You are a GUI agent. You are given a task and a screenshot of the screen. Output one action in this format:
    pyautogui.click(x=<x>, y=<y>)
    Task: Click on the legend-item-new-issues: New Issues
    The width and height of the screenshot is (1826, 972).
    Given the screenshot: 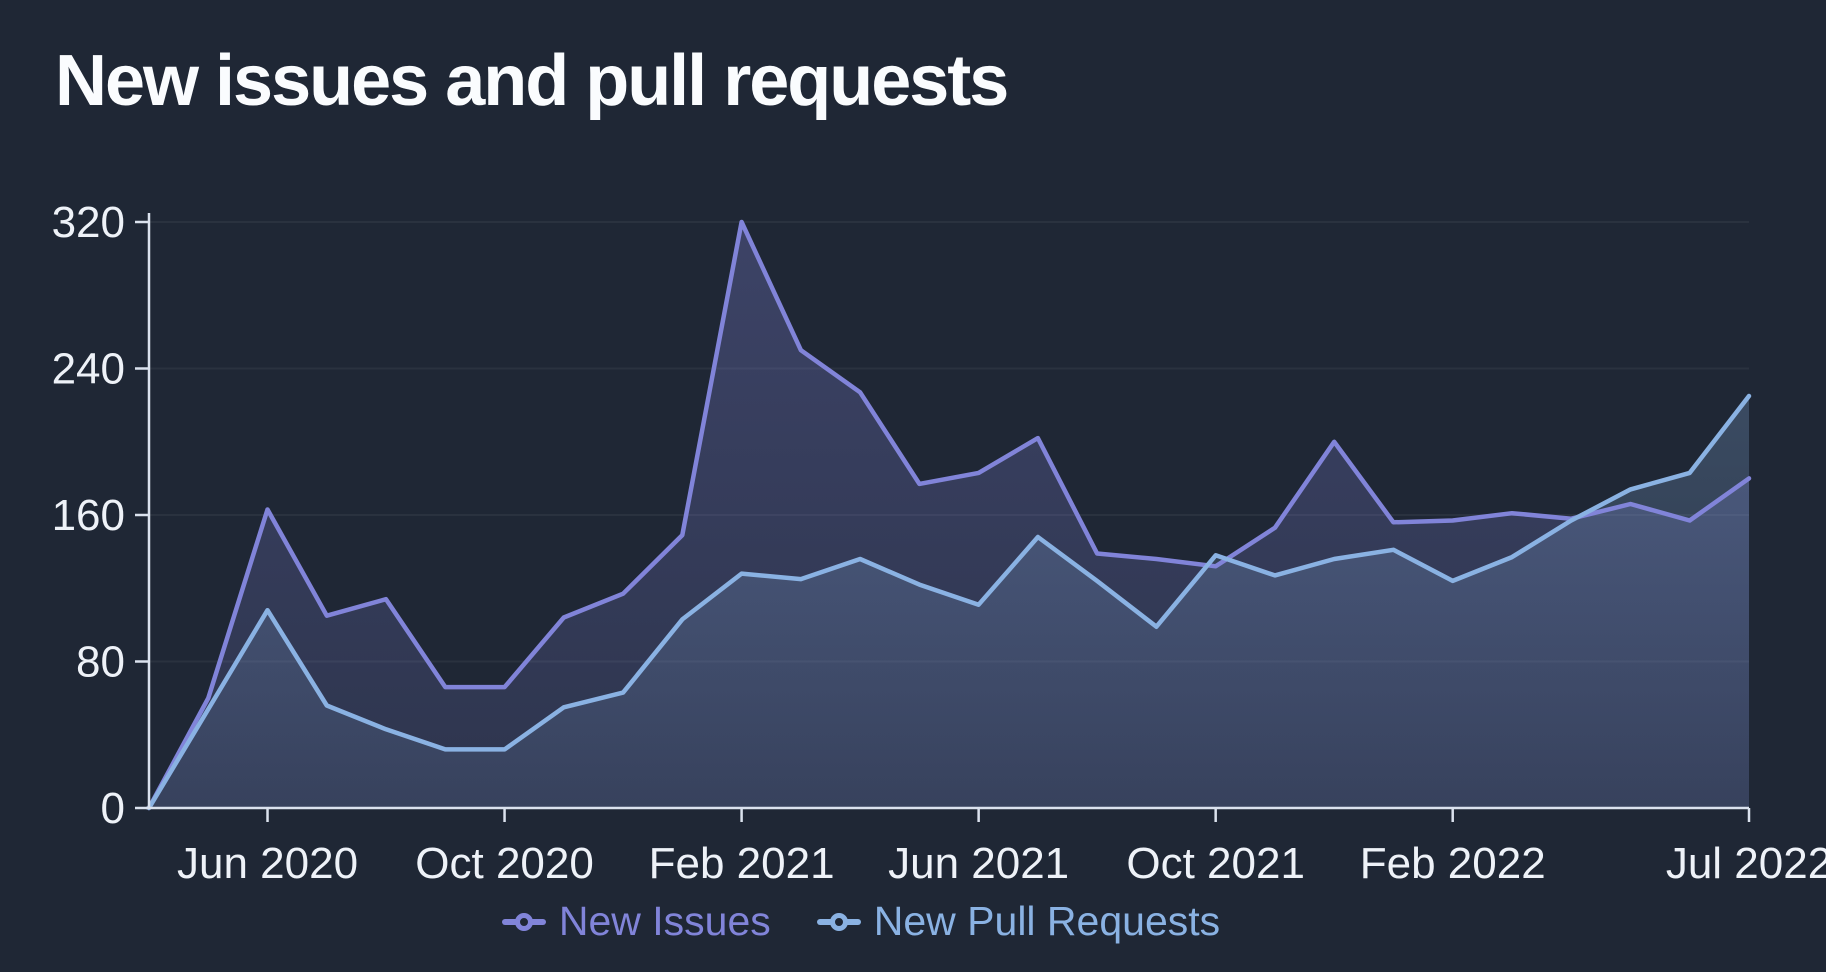 What is the action you would take?
    pyautogui.click(x=636, y=921)
    